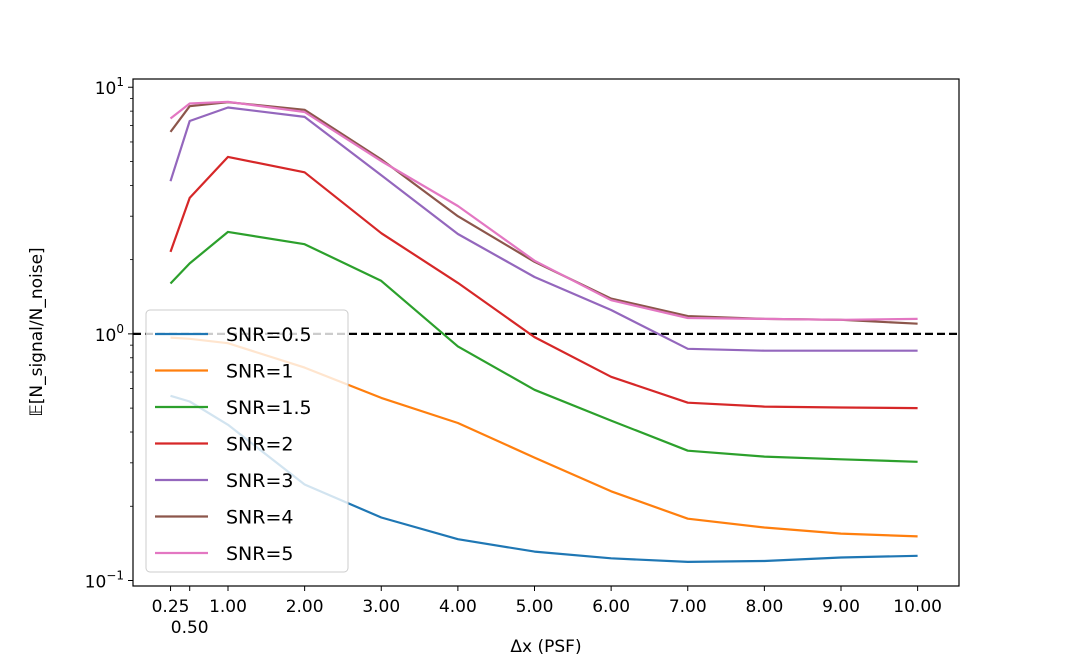  Describe the element at coordinates (259, 445) in the screenshot. I see `legend-label: SNR=2` at that location.